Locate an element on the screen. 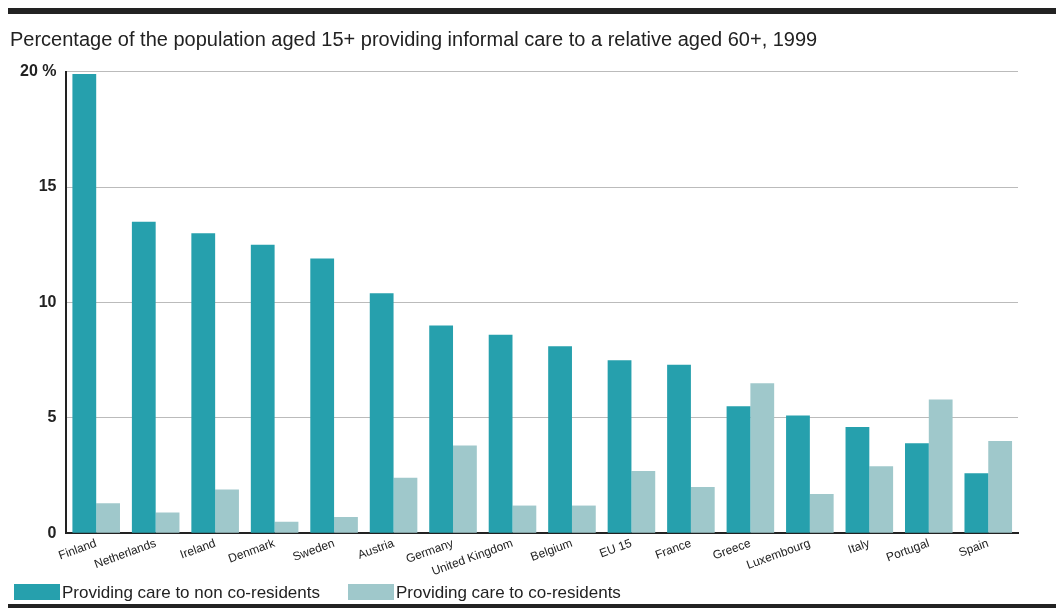 The image size is (1058, 609). y-tick-label: 20 % is located at coordinates (38, 71).